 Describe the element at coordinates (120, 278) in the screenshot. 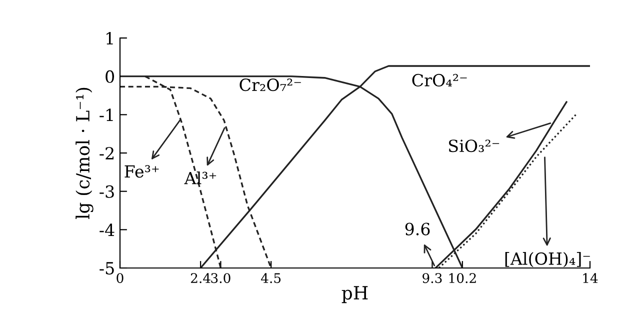

I see `x-tick-label: 0` at that location.